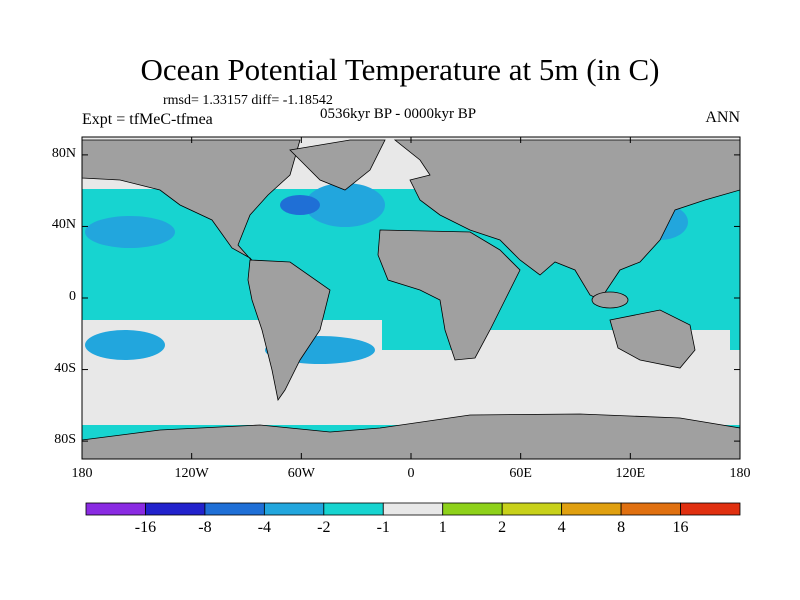 The width and height of the screenshot is (800, 600). What do you see at coordinates (398, 114) in the screenshot?
I see `period-label: 0536kyr BP - 0000kyr BP` at bounding box center [398, 114].